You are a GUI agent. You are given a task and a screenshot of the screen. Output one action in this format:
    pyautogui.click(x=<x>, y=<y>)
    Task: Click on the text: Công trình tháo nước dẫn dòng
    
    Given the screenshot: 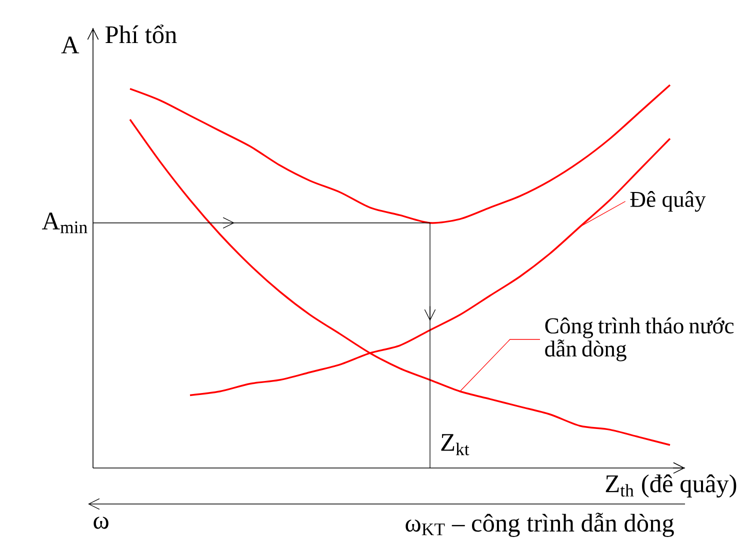 What is the action you would take?
    pyautogui.click(x=639, y=340)
    